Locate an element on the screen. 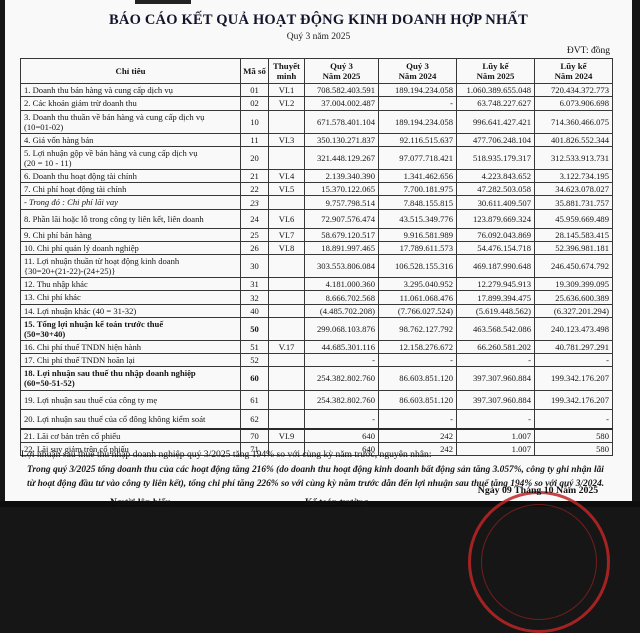 The height and width of the screenshot is (633, 640). value-q3-2024: 242 is located at coordinates (417, 449).